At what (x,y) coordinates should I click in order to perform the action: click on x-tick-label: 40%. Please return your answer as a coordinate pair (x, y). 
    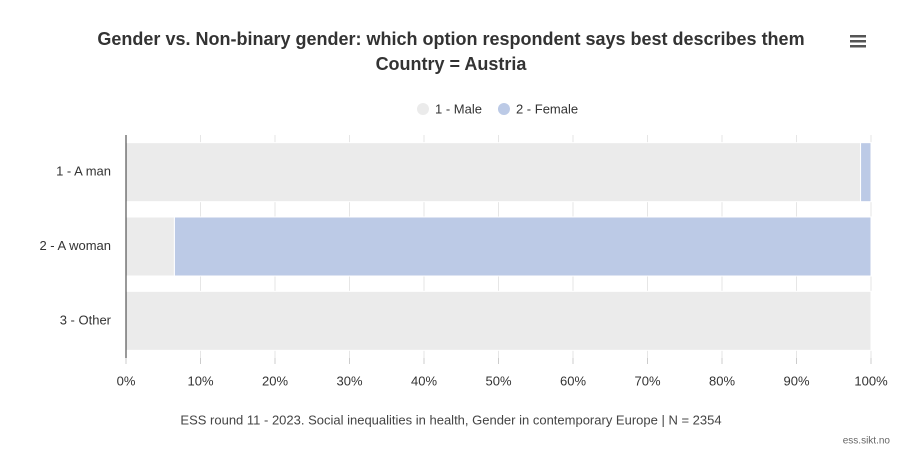
    Looking at the image, I should click on (424, 380).